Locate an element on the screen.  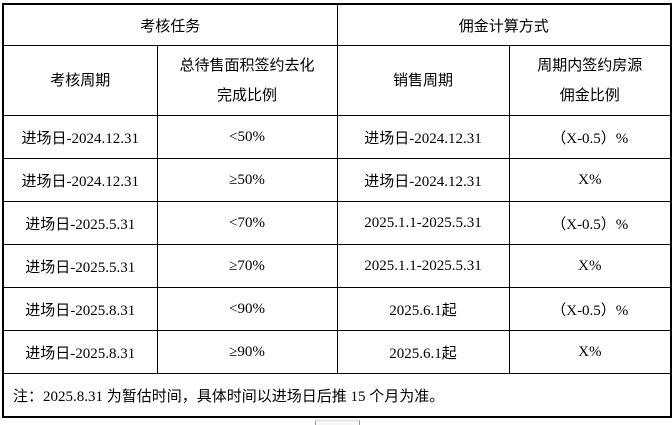
footnote-text: 注：2025.8.31 为暂估时间，具体时间以进场日后推 15 个月为准。 is located at coordinates (337, 395).